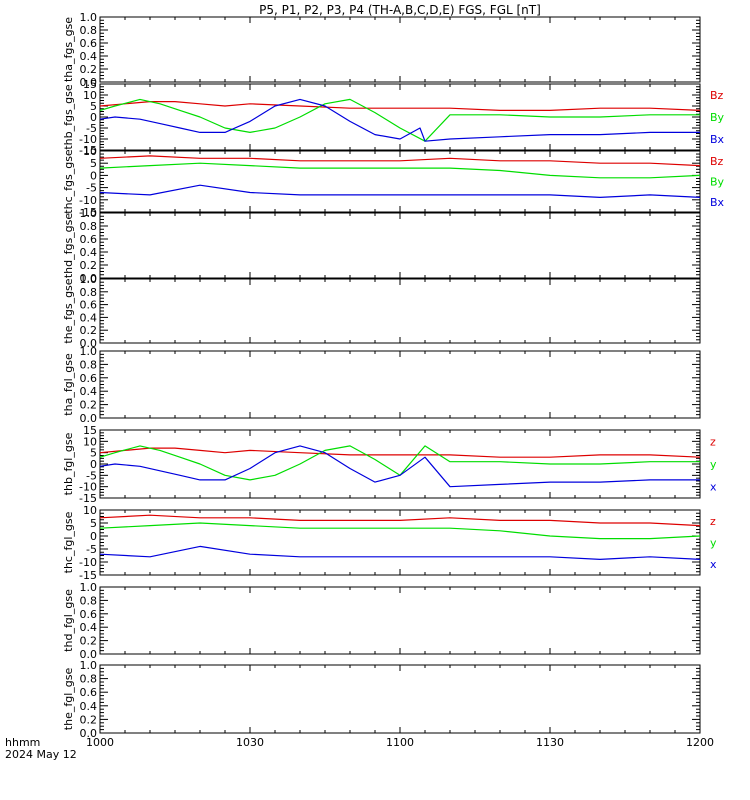 The image size is (750, 800). What do you see at coordinates (250, 742) in the screenshot?
I see `time-tick-label: 1030` at bounding box center [250, 742].